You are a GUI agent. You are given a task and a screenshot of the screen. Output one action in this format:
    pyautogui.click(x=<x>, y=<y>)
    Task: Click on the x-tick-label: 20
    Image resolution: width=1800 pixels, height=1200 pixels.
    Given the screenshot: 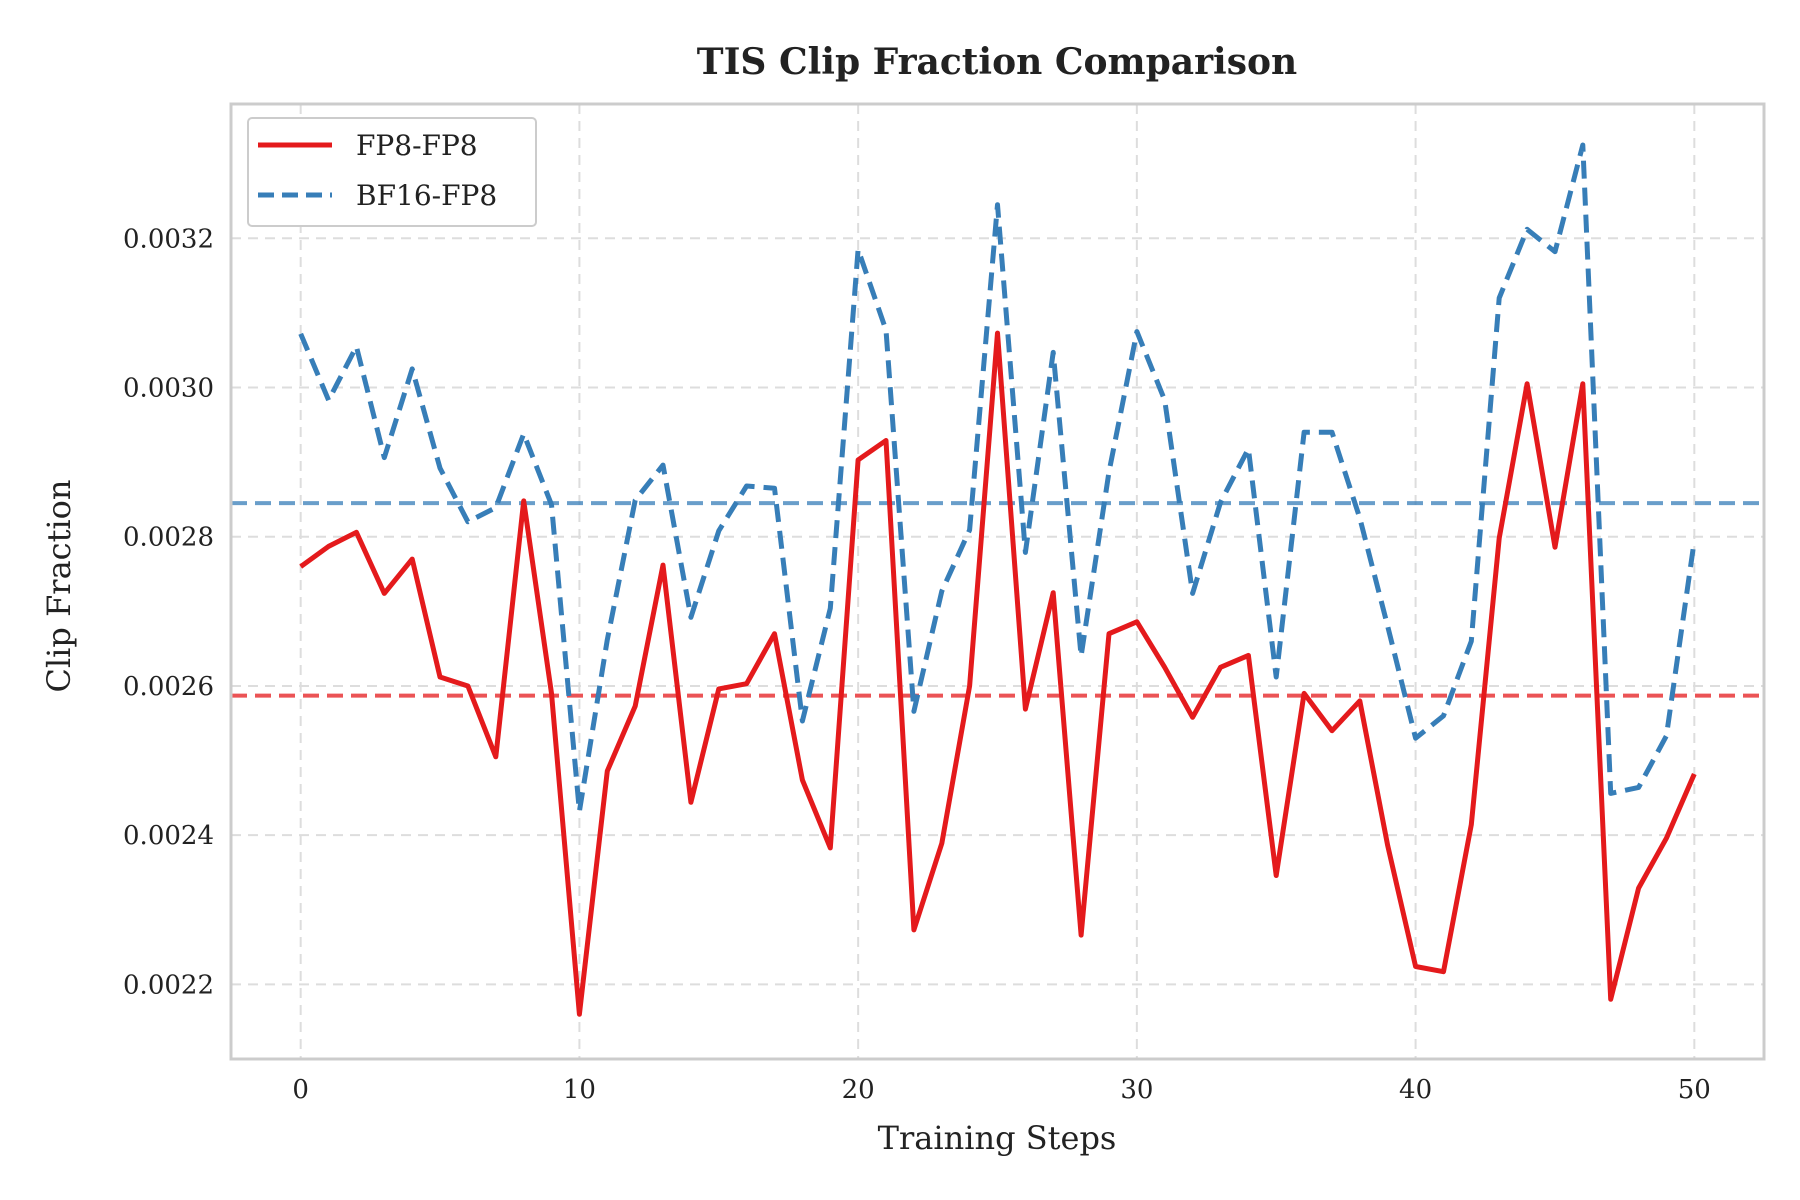 What is the action you would take?
    pyautogui.click(x=858, y=1090)
    